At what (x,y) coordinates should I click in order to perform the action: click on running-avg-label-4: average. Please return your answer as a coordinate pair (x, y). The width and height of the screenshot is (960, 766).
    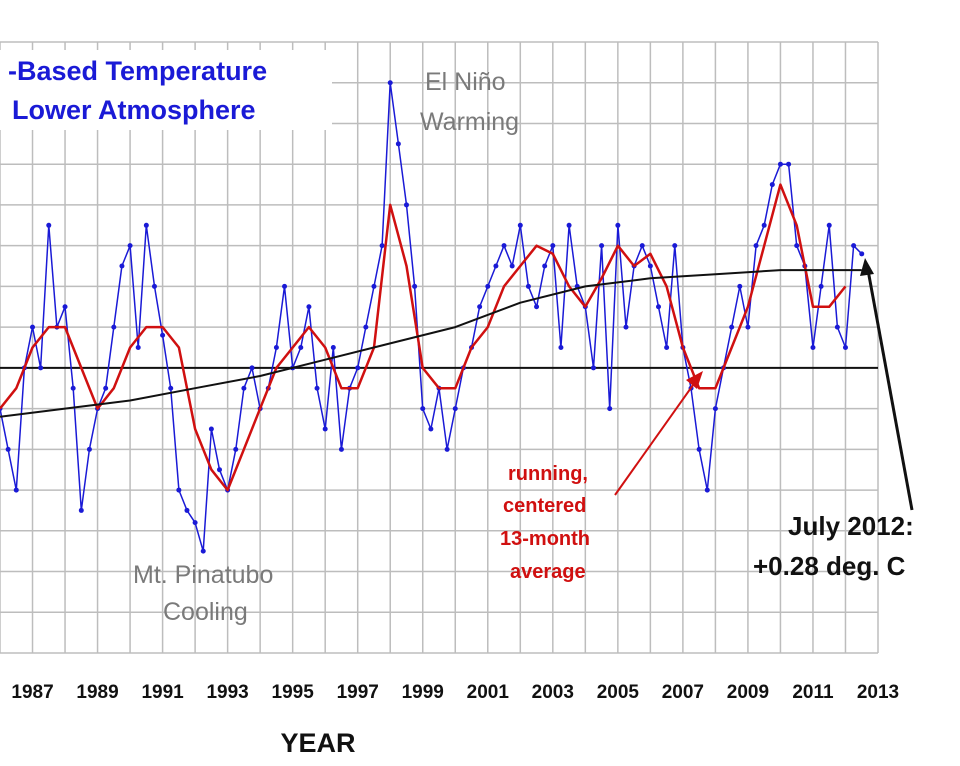
    Looking at the image, I should click on (548, 572).